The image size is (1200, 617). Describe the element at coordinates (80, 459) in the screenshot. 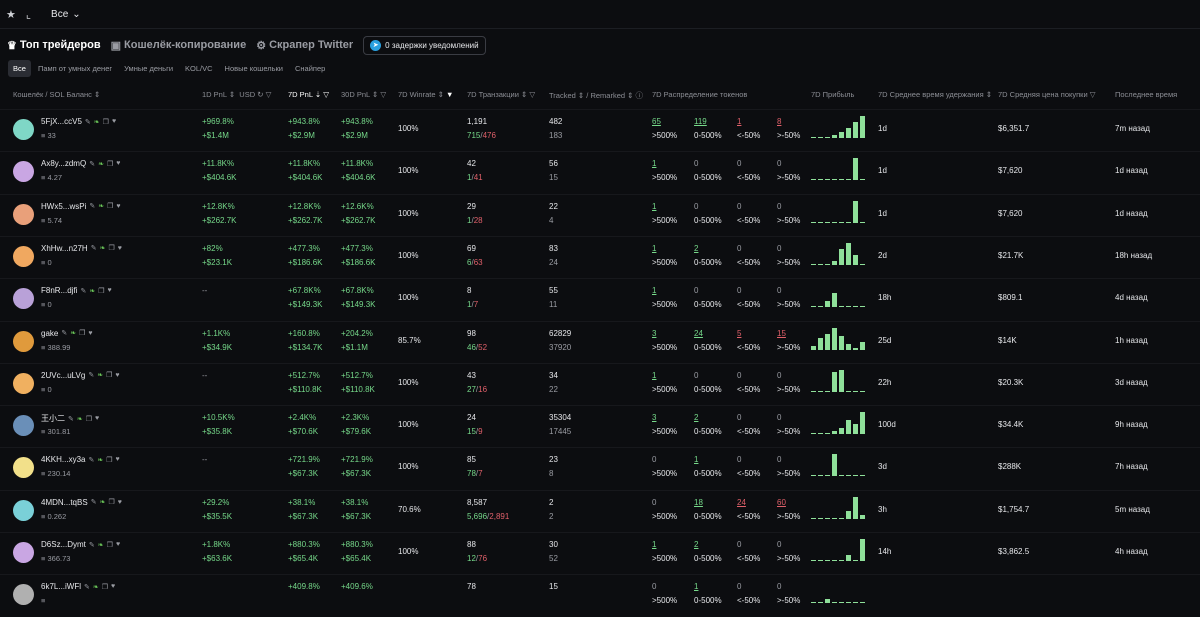

I see `wallet-name: 4KKH...xy3a ✎ ❧ ❐ ♥` at that location.